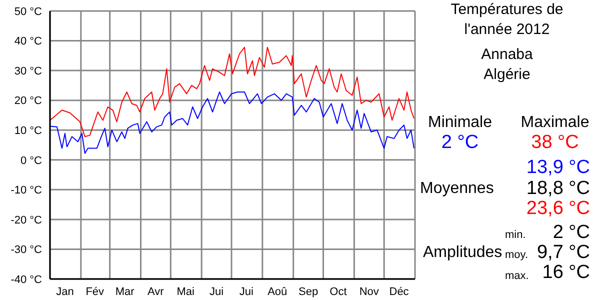  What do you see at coordinates (462, 253) in the screenshot?
I see `text: Amplitudes` at bounding box center [462, 253].